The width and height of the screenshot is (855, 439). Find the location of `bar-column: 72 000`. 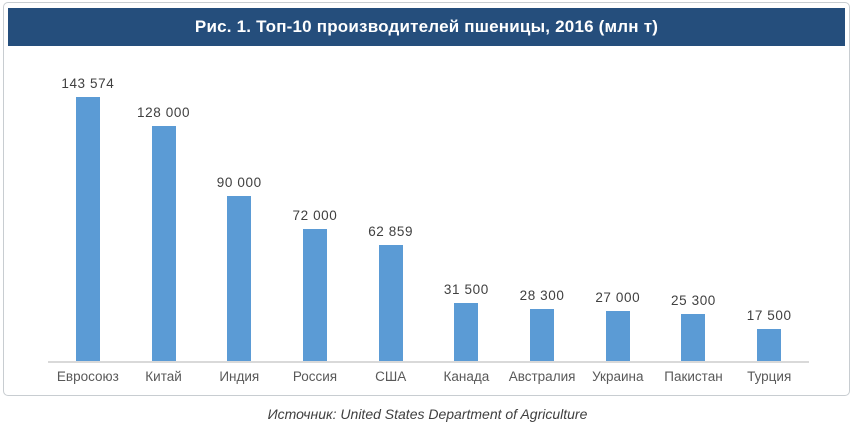

bar-column: 72 000 is located at coordinates (315, 284).